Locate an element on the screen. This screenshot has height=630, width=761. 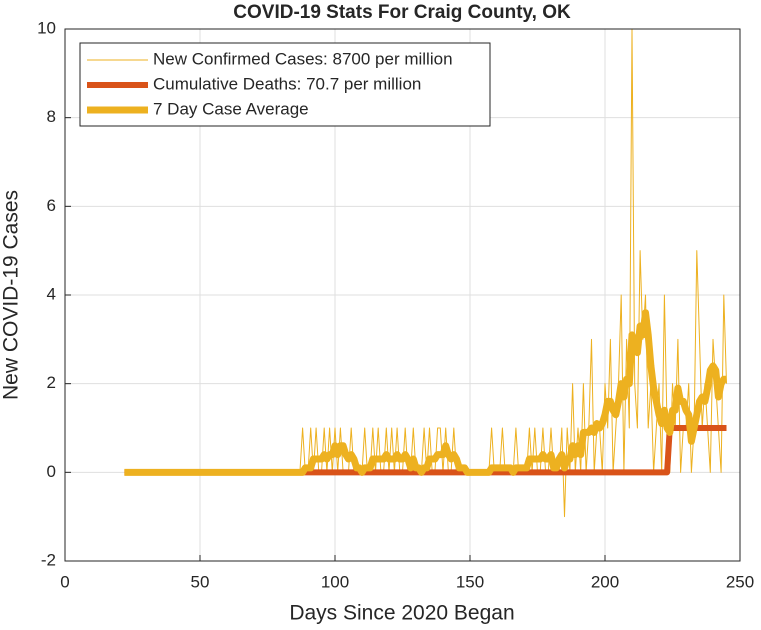
legend-label: Cumulative Deaths: 70.7 per million is located at coordinates (287, 83).